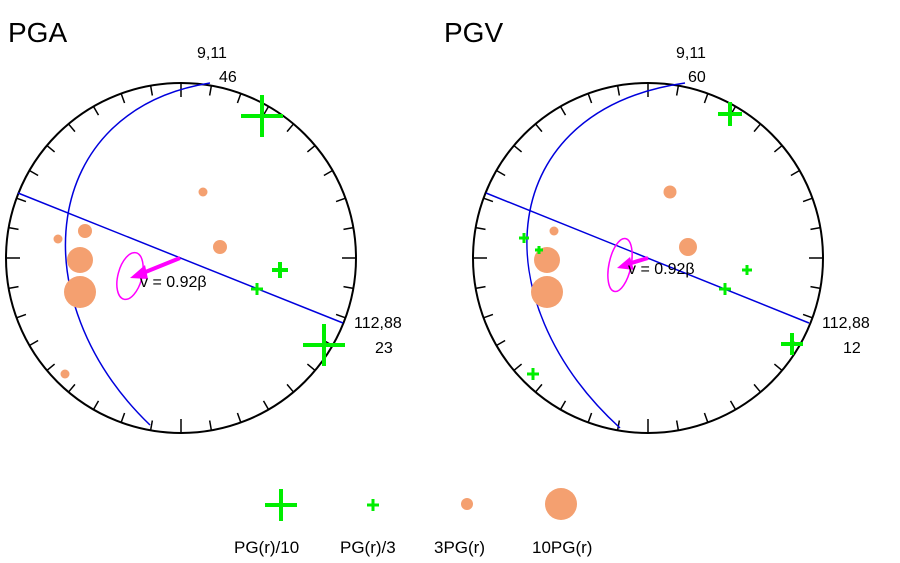 The image size is (900, 563). Describe the element at coordinates (473, 32) in the screenshot. I see `panel-title: PGV` at that location.